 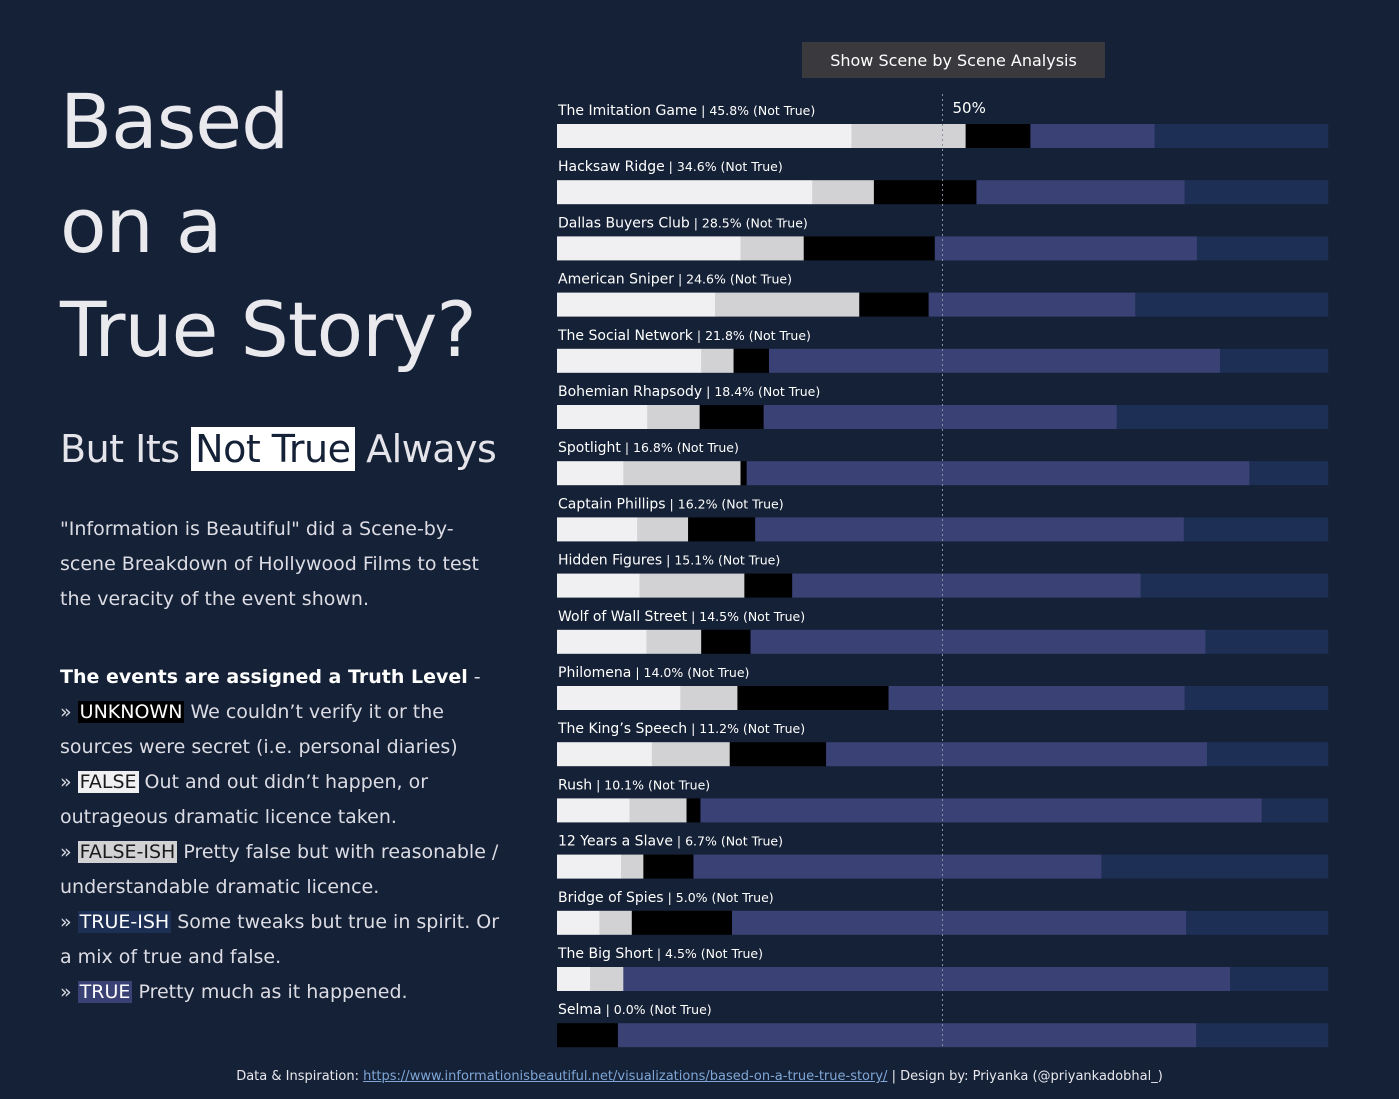 I want to click on film-title: Philomena, so click(x=594, y=673).